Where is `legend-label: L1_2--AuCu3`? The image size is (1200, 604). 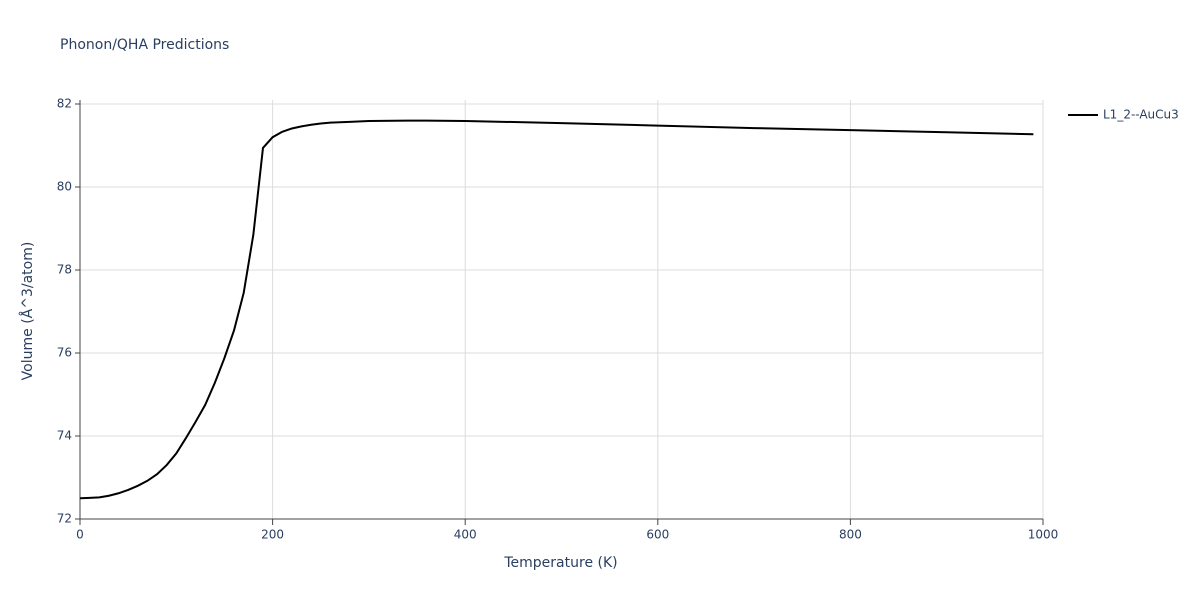
legend-label: L1_2--AuCu3 is located at coordinates (1141, 115).